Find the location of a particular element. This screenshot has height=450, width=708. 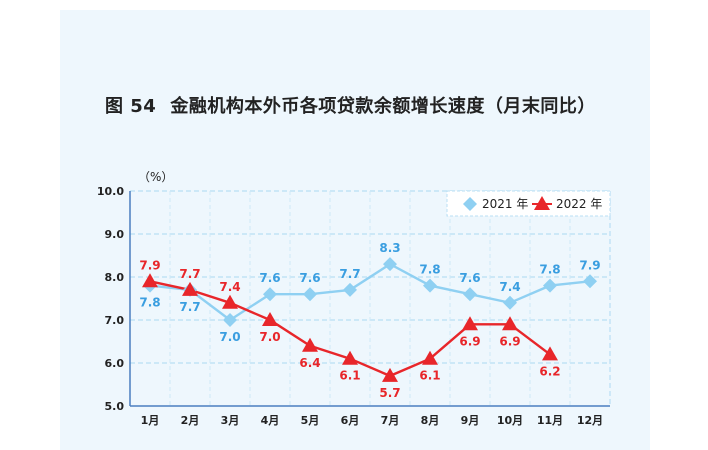

y-unit-label: （%） is located at coordinates (155, 177).